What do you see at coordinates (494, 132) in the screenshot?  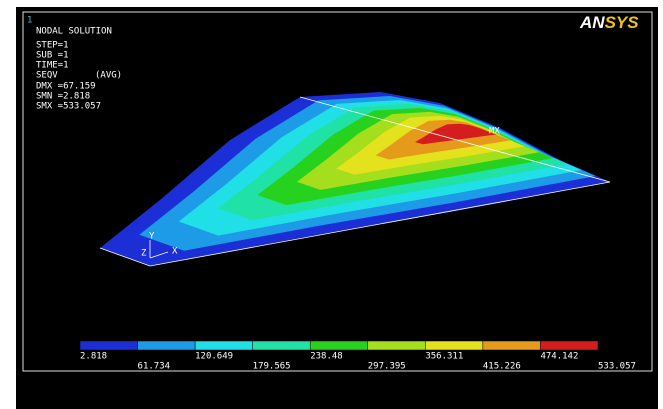 I see `max-marker: MX` at bounding box center [494, 132].